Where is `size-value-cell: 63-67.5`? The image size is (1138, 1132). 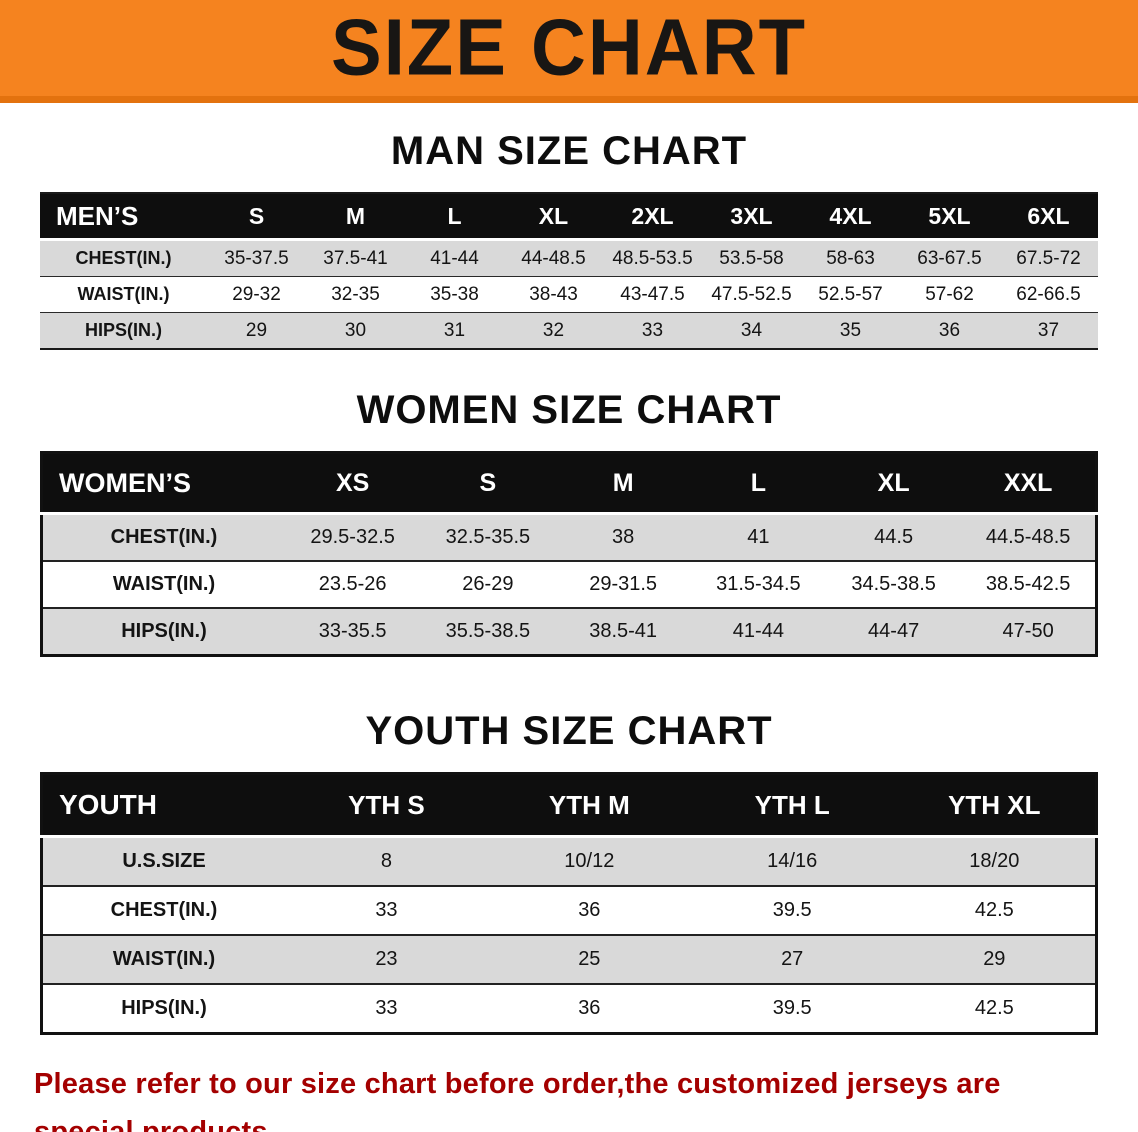 size-value-cell: 63-67.5 is located at coordinates (949, 258).